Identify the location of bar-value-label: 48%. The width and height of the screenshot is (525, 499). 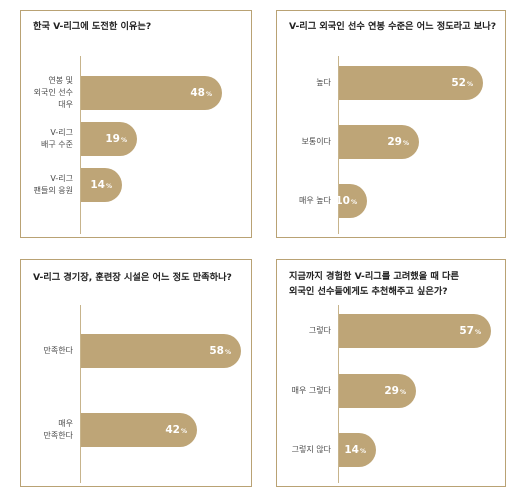
(201, 93).